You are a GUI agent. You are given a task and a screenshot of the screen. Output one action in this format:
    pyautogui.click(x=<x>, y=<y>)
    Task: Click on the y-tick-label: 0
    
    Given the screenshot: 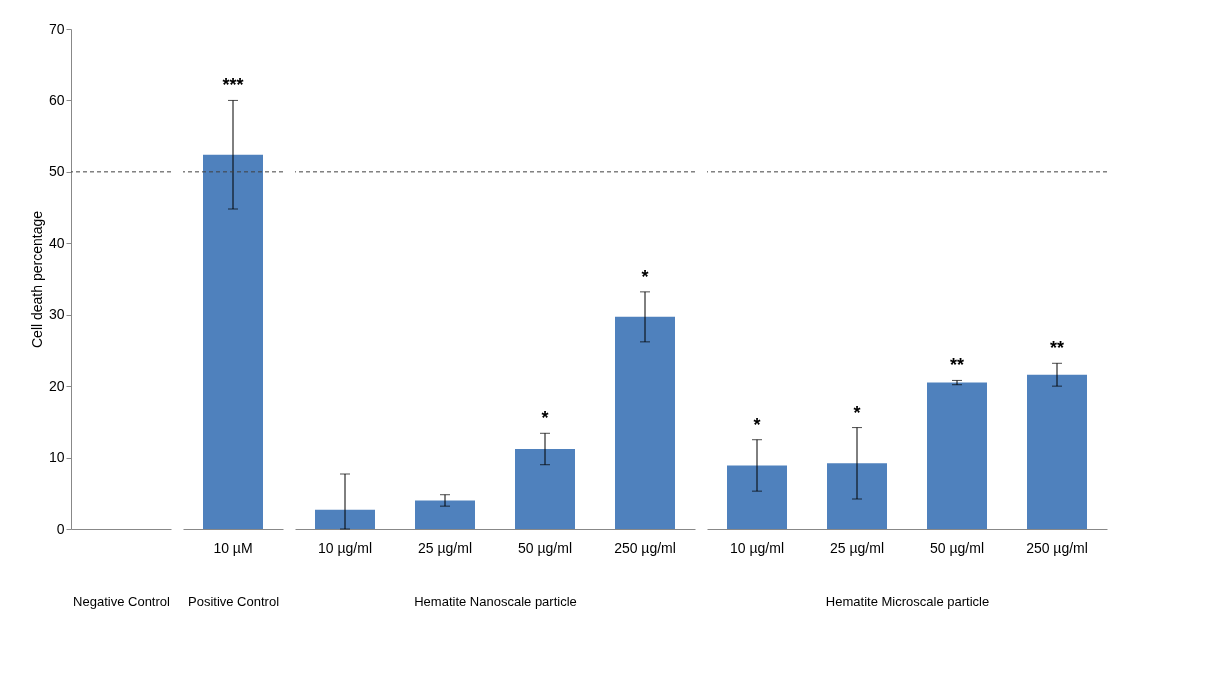 What is the action you would take?
    pyautogui.click(x=60, y=528)
    